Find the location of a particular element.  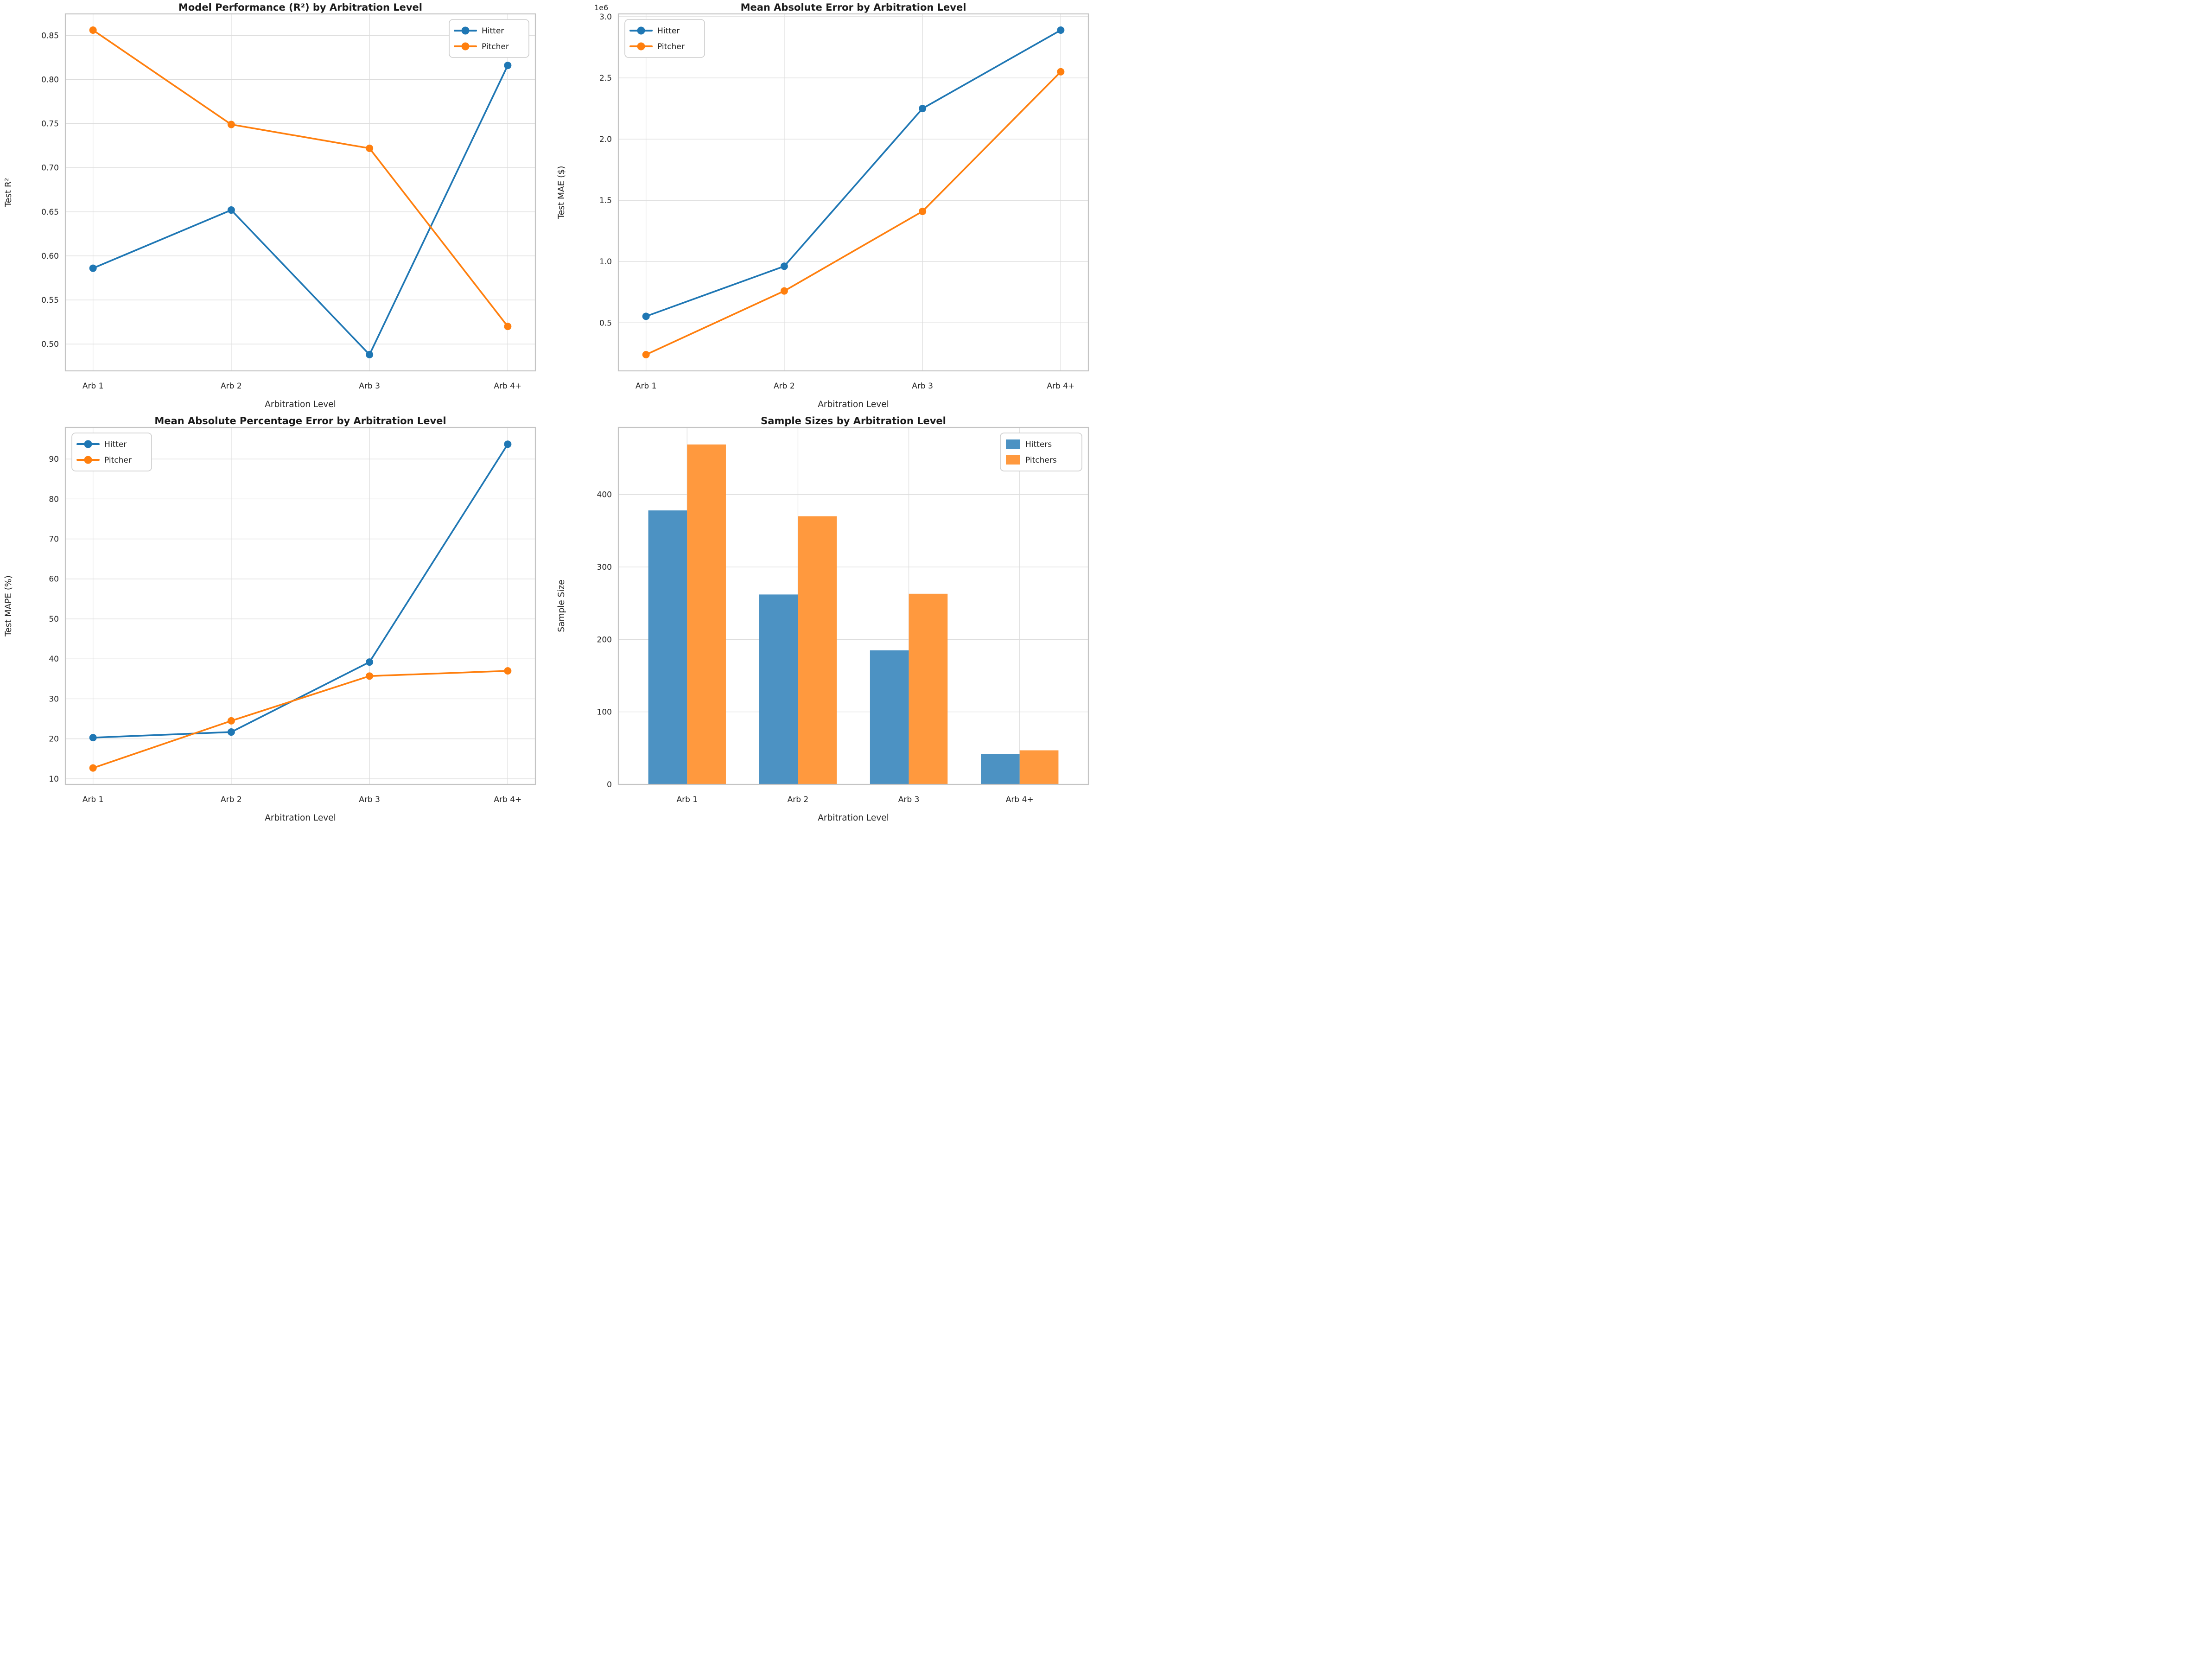

y-tick-label: 90 is located at coordinates (54, 460).